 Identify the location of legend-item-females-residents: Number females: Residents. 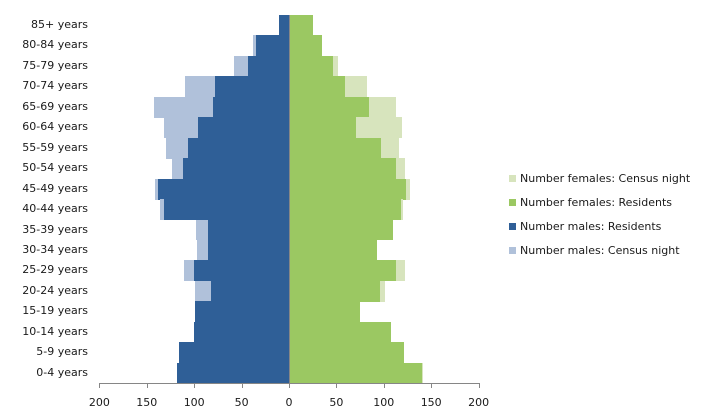
(599, 202).